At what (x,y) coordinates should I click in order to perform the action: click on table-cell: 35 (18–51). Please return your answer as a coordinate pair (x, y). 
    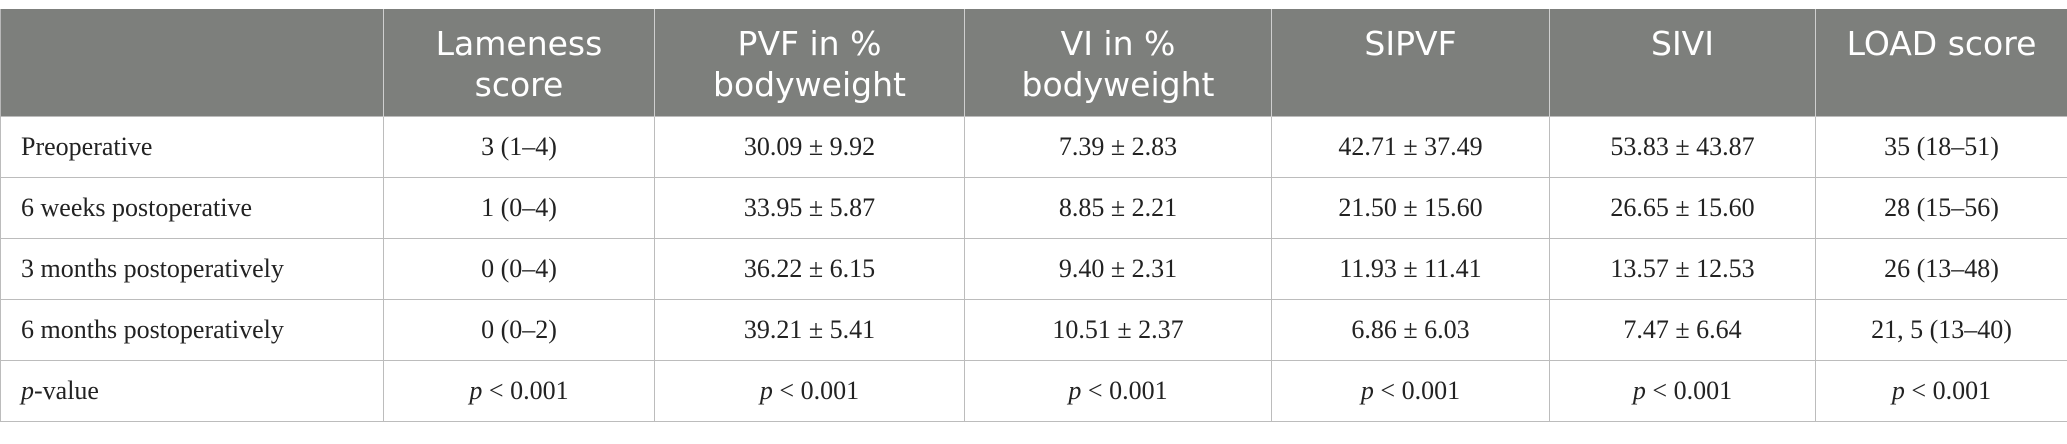
    Looking at the image, I should click on (1941, 146).